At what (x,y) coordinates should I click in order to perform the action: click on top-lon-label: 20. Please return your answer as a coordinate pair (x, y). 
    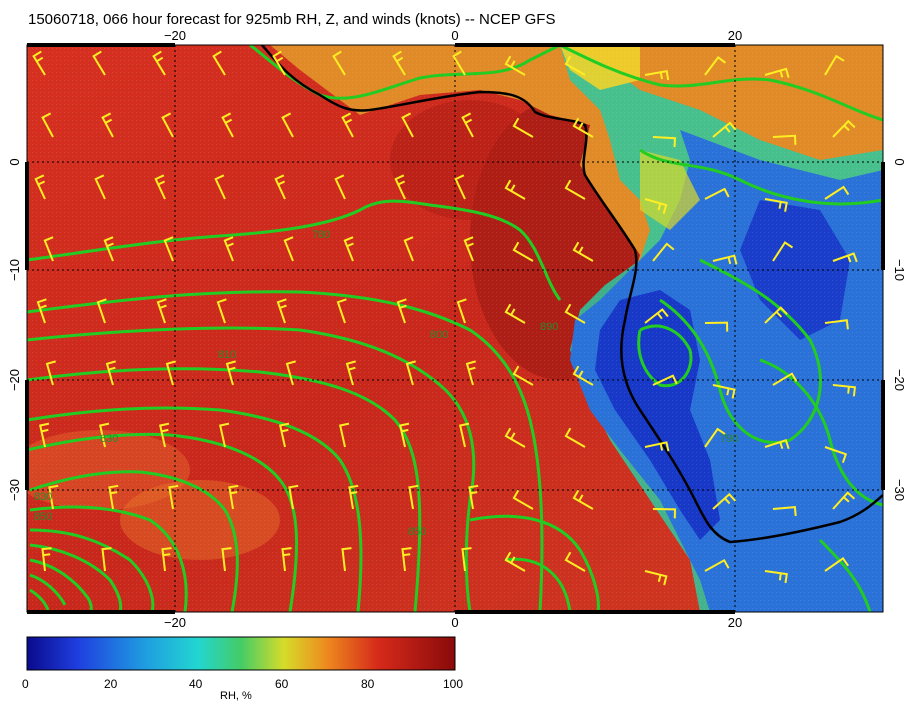
    Looking at the image, I should click on (735, 35).